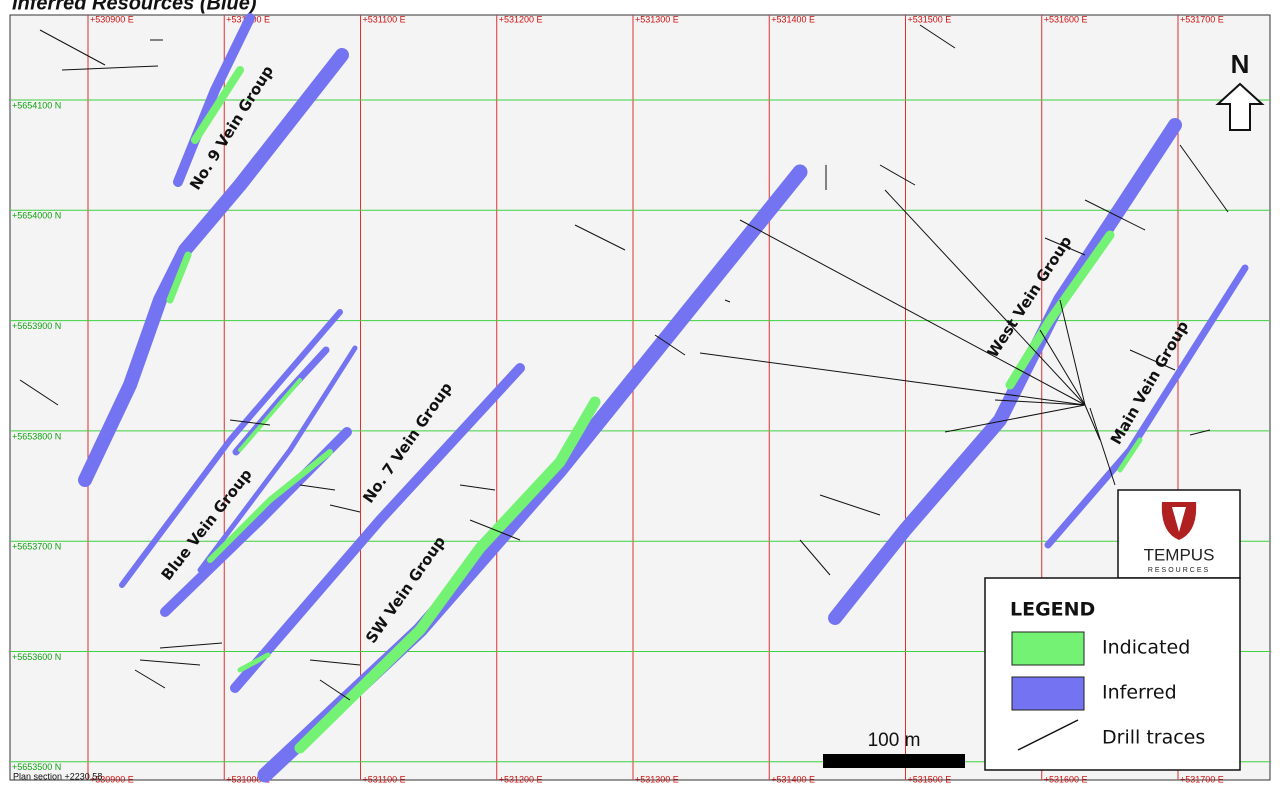 The width and height of the screenshot is (1280, 790). Describe the element at coordinates (36, 216) in the screenshot. I see `northing-label: +5654000 N` at that location.